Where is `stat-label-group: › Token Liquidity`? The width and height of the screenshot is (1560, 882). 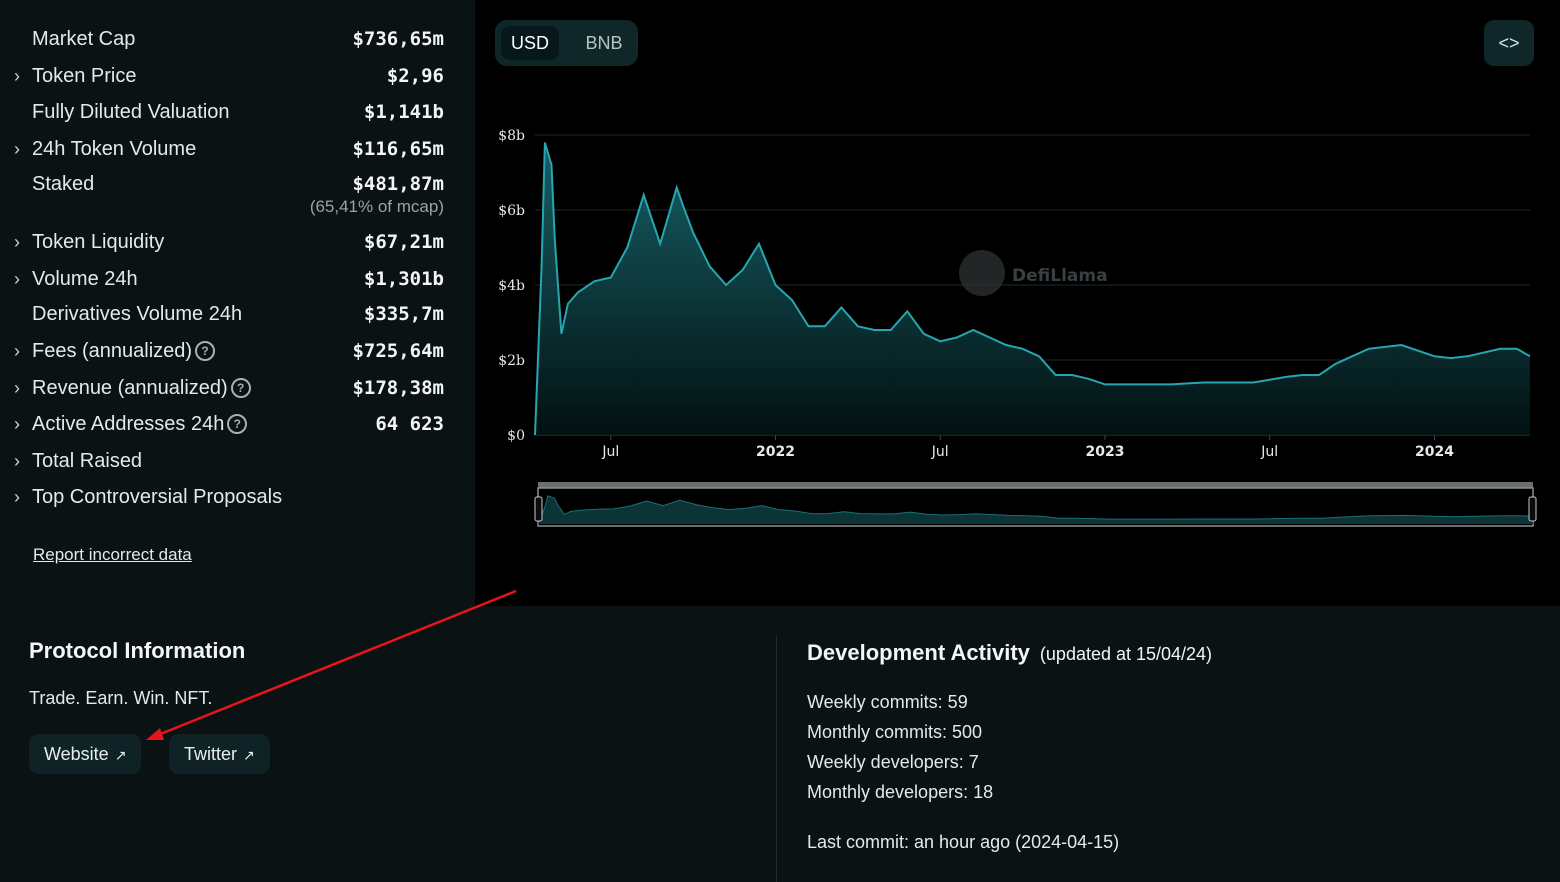
stat-label-group: › Token Liquidity is located at coordinates (89, 242).